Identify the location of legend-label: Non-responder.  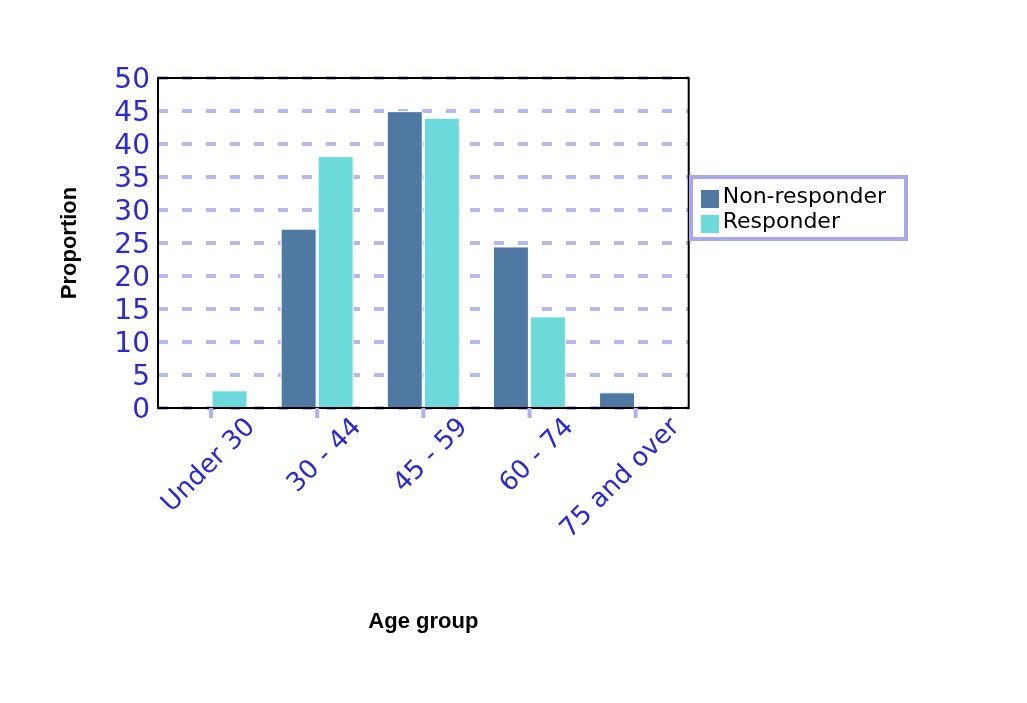
(804, 195).